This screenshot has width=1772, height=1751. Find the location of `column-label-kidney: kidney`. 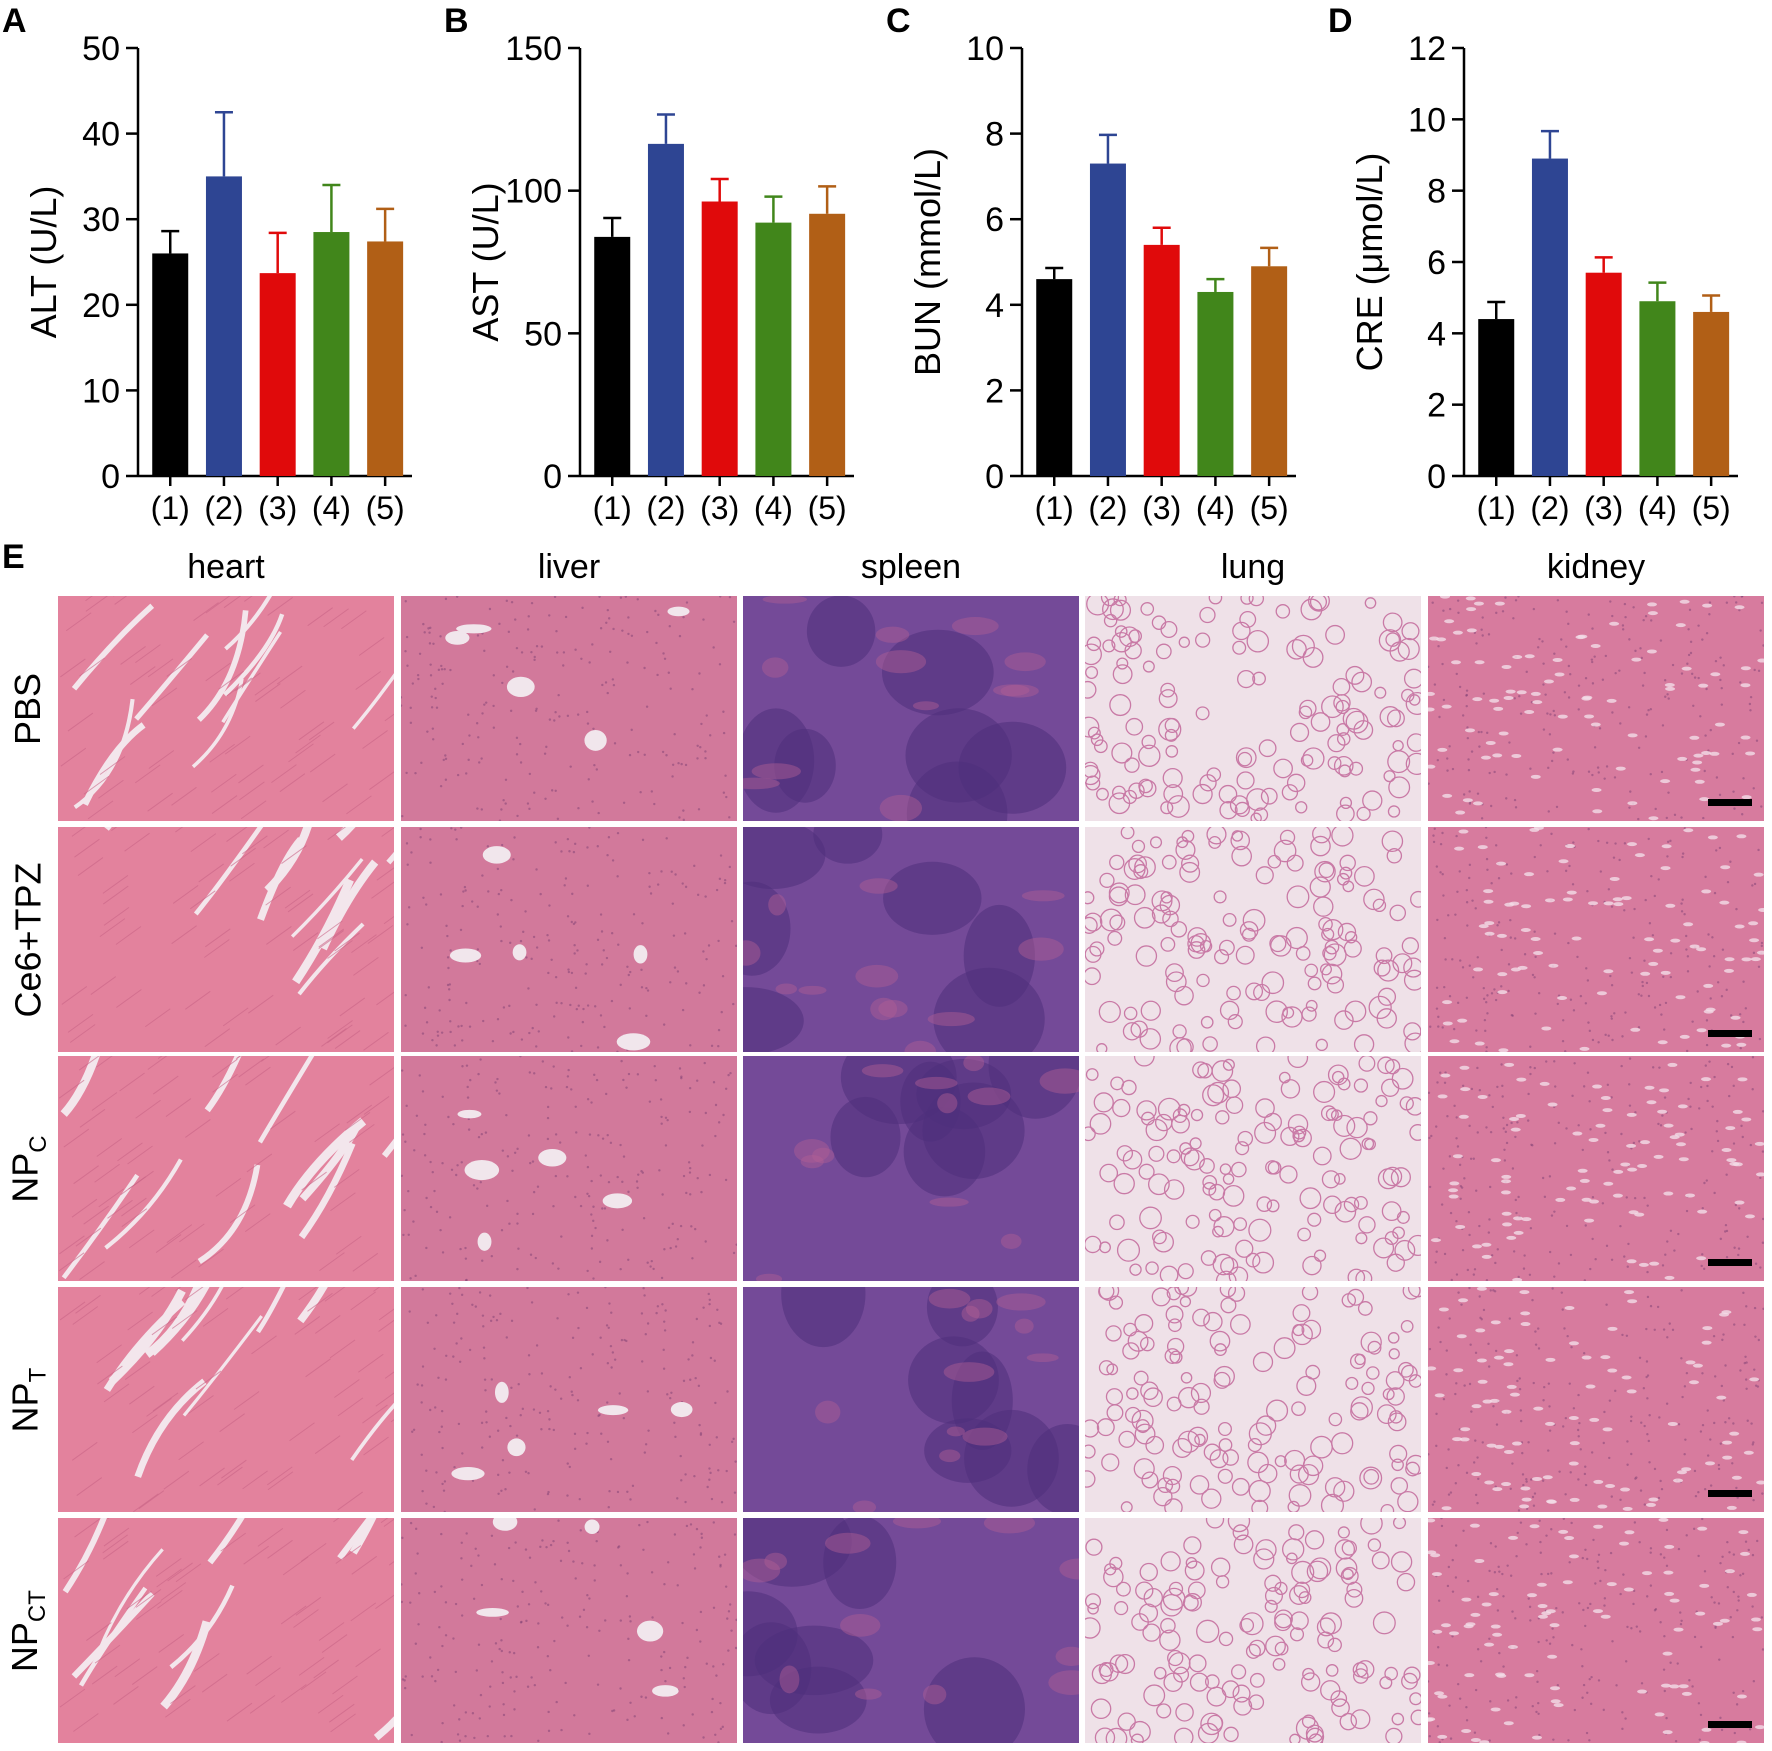

column-label-kidney: kidney is located at coordinates (1596, 567).